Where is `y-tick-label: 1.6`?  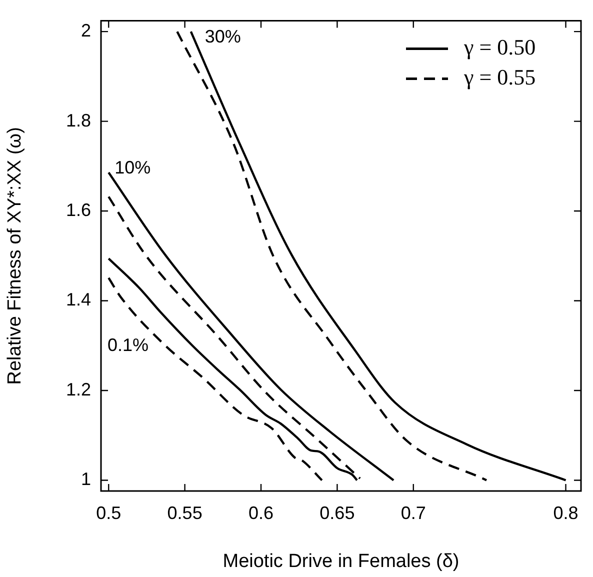 y-tick-label: 1.6 is located at coordinates (78, 210).